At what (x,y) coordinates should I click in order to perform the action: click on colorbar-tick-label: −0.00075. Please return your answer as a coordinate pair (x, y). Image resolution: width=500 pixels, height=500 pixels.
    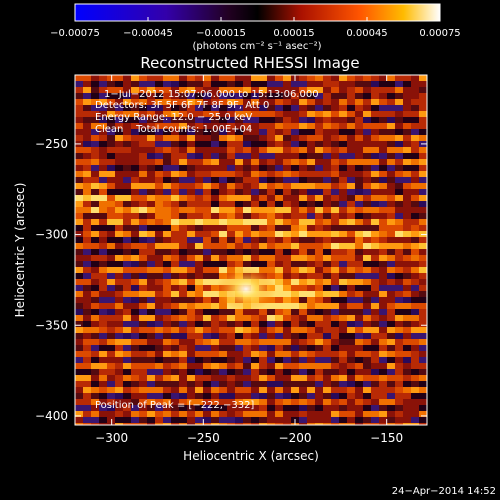
    Looking at the image, I should click on (75, 33).